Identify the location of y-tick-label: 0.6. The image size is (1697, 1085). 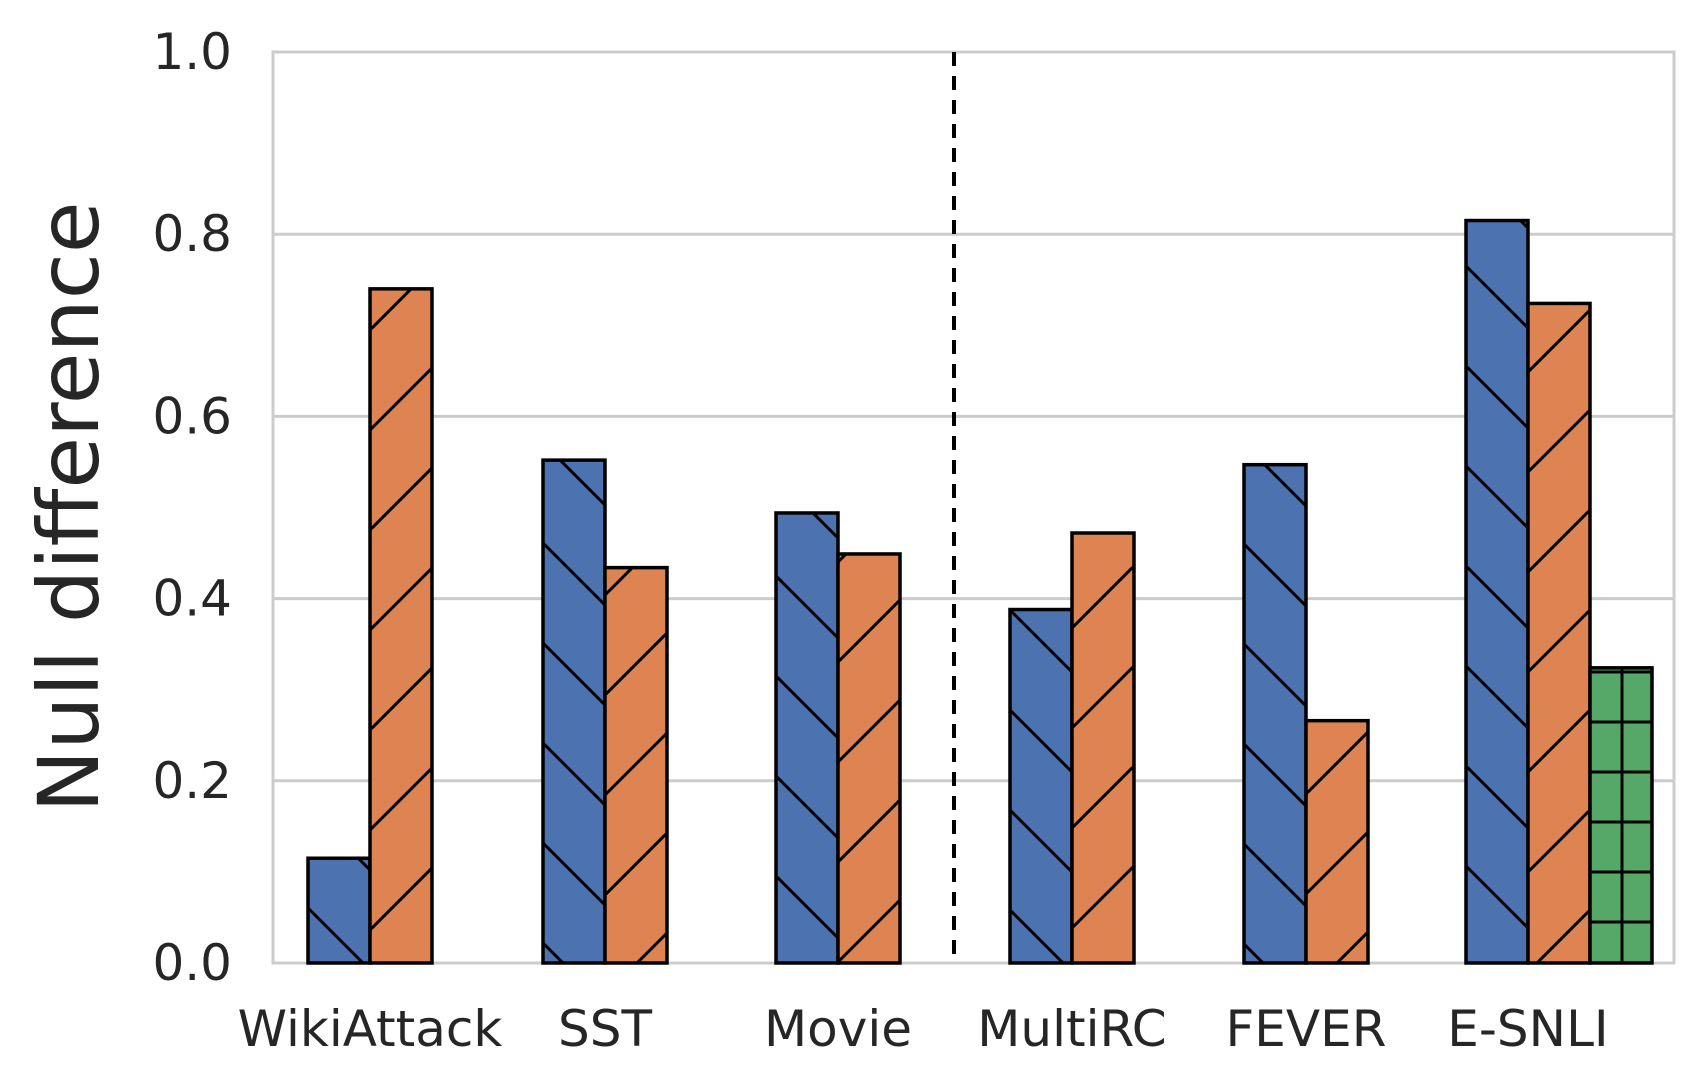
(192, 416).